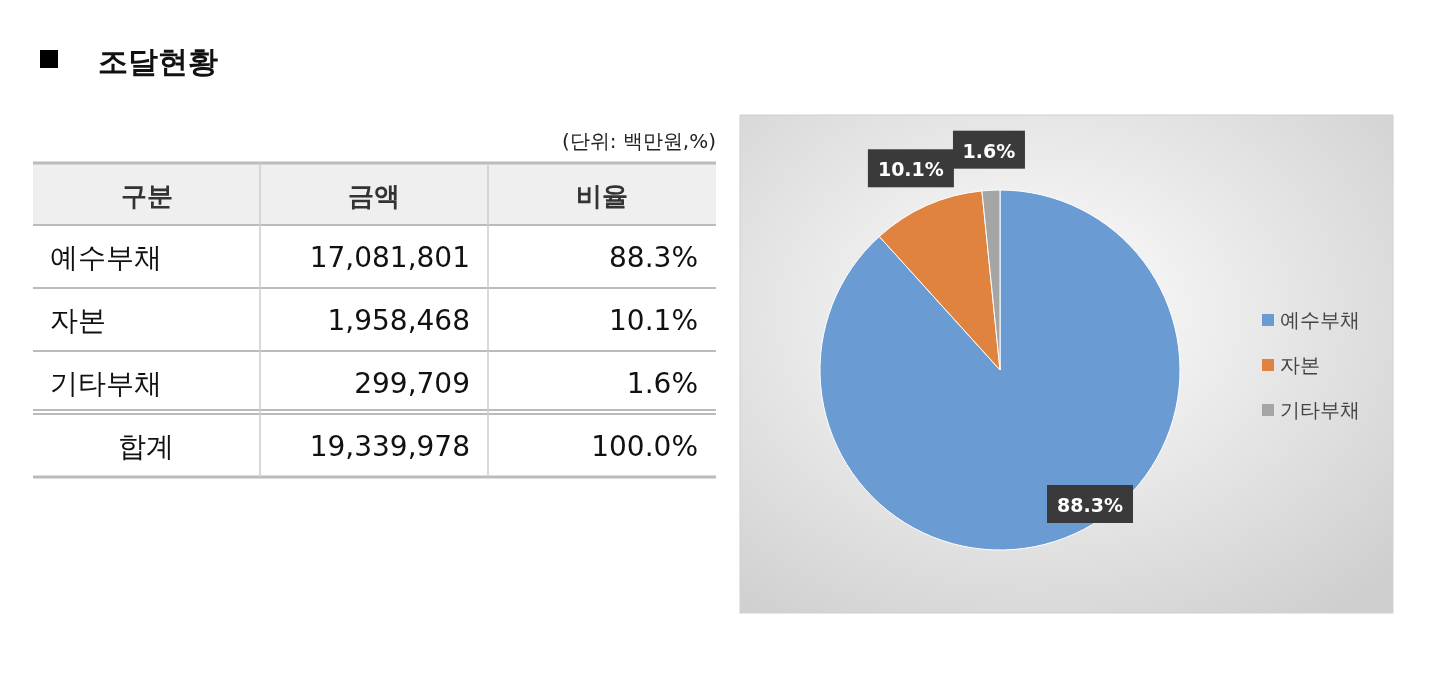 The height and width of the screenshot is (684, 1444). Describe the element at coordinates (1090, 505) in the screenshot. I see `data-label: 88.3%` at that location.